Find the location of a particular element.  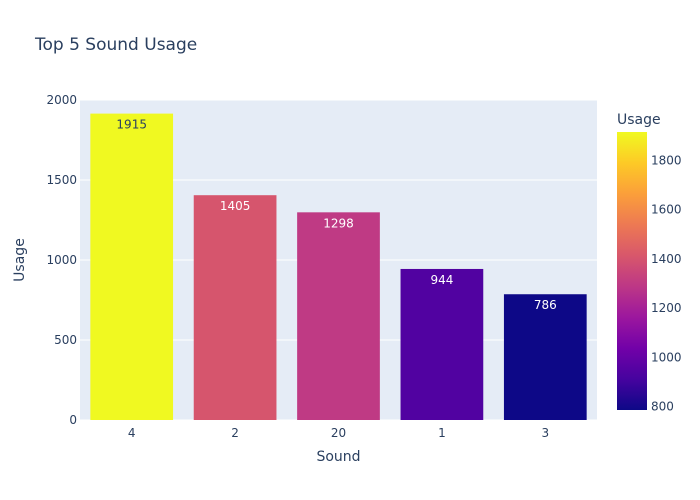

y-axis-title: Usage is located at coordinates (20, 260).